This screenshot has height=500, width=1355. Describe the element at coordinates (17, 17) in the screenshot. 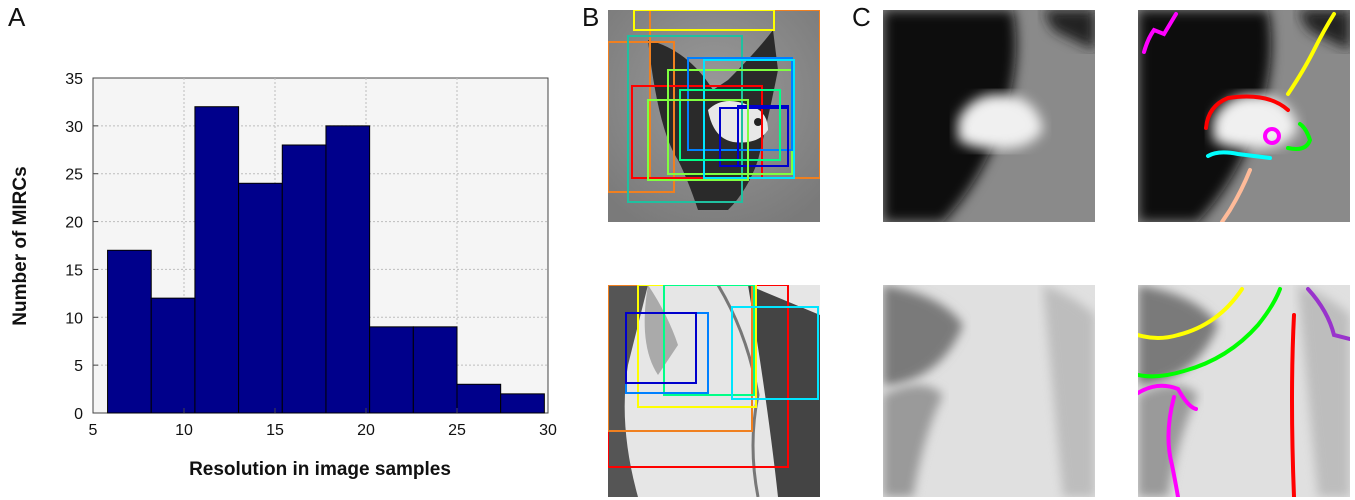

I see `panel-label-a: A` at that location.